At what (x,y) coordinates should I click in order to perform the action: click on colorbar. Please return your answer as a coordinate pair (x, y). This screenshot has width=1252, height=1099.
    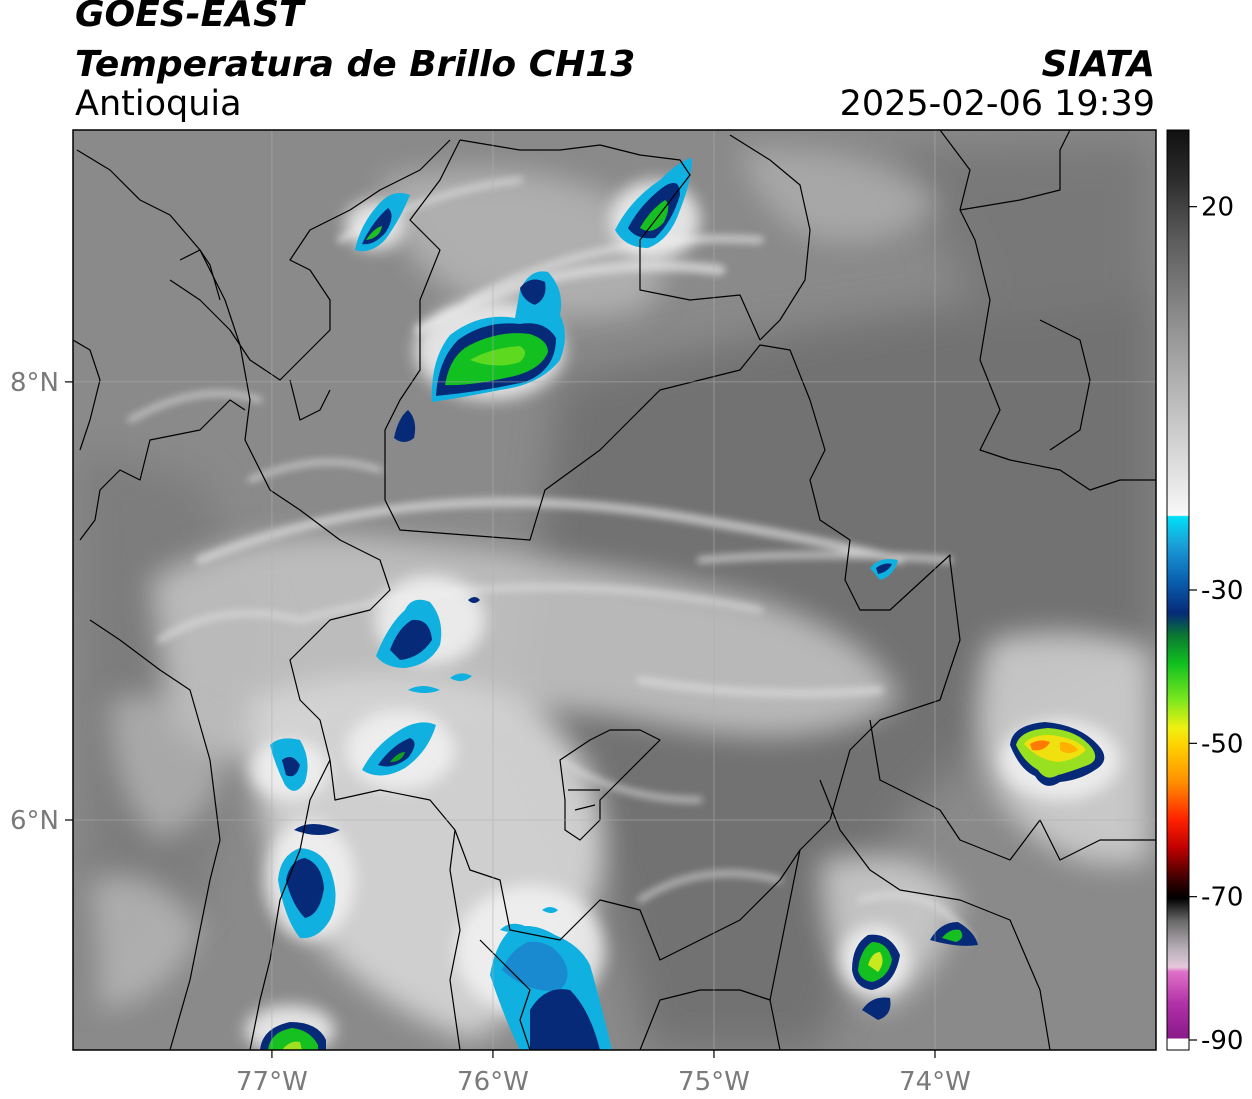
    Looking at the image, I should click on (1178, 590).